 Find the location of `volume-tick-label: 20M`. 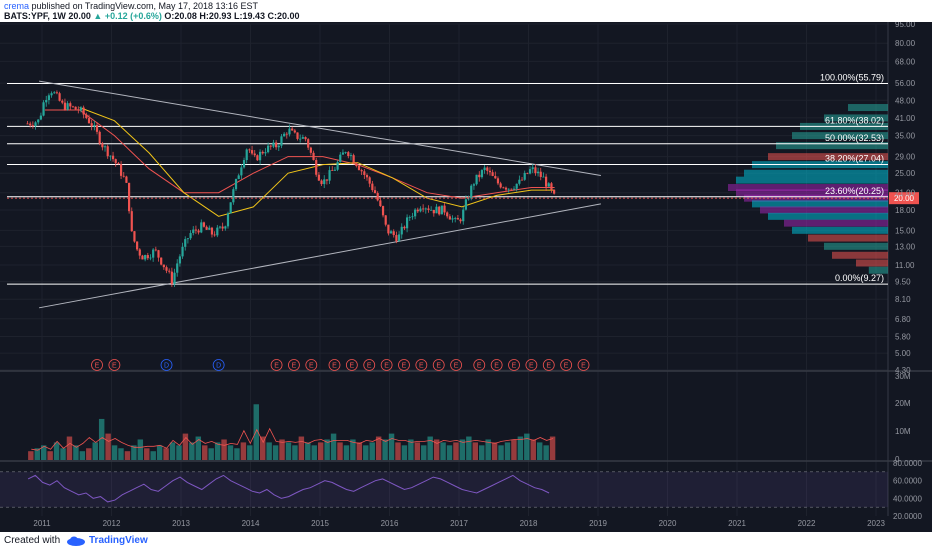

volume-tick-label: 20M is located at coordinates (903, 403).